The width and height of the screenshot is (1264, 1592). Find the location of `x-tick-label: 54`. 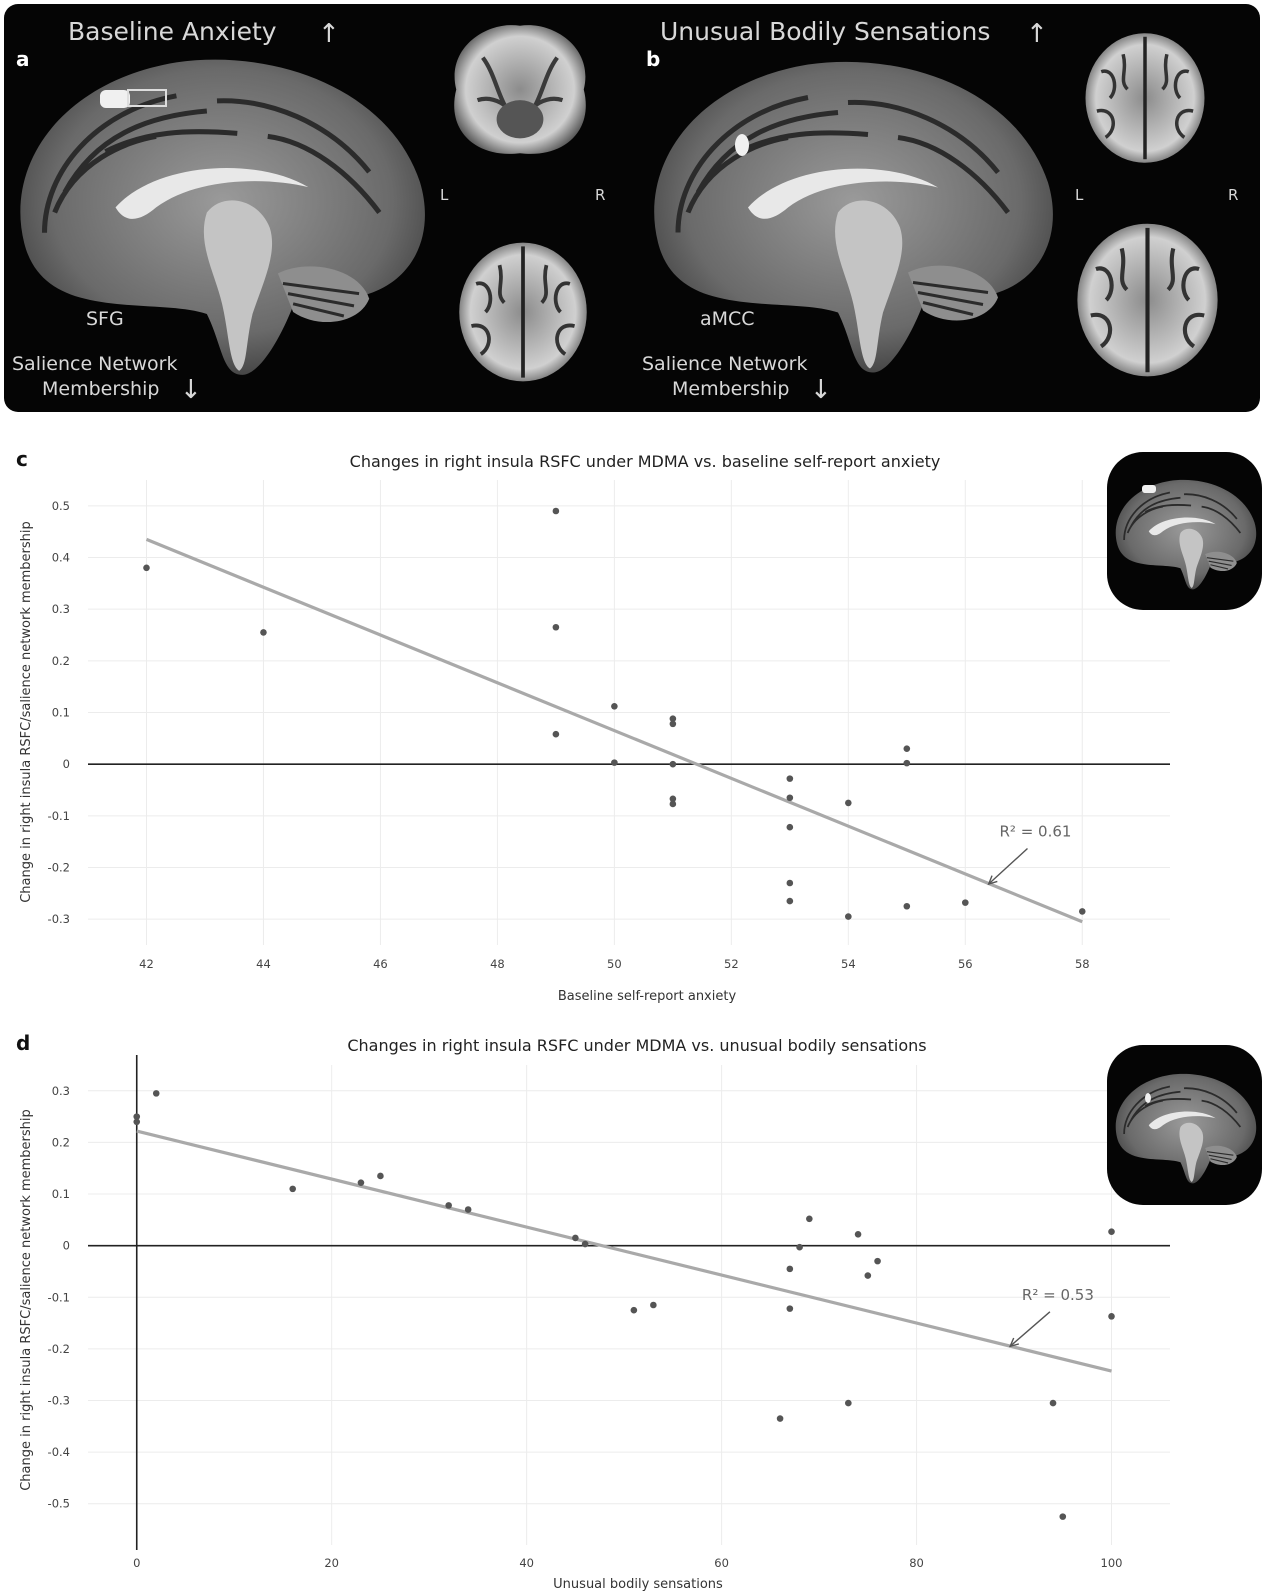

x-tick-label: 54 is located at coordinates (848, 964).